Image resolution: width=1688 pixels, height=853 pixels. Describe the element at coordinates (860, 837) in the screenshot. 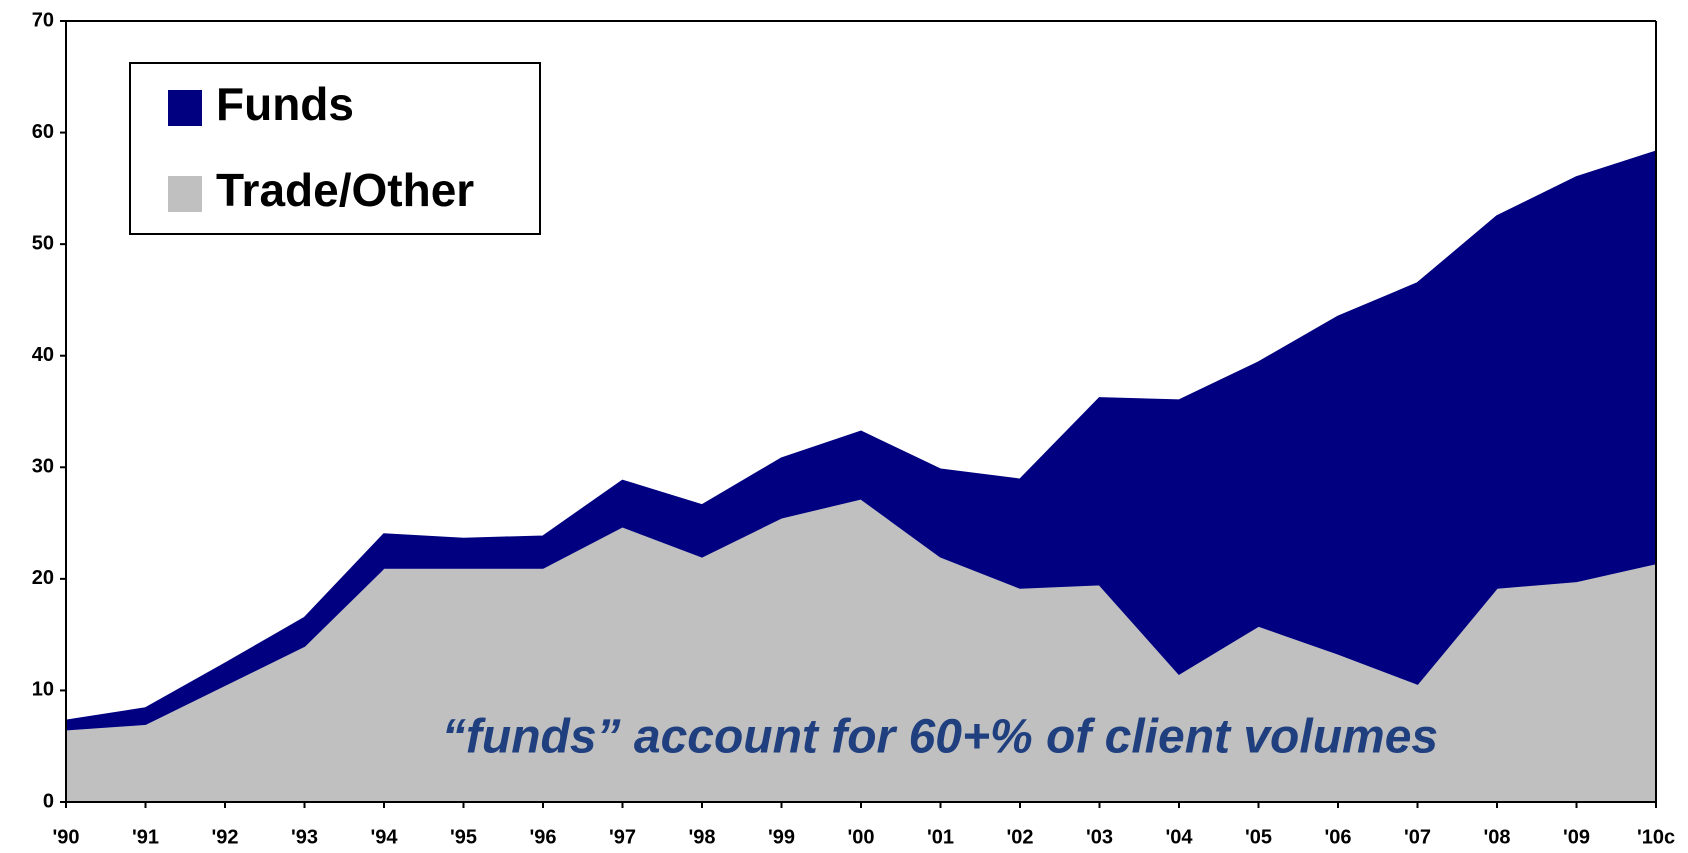

I see `x-tick-label: '00` at that location.